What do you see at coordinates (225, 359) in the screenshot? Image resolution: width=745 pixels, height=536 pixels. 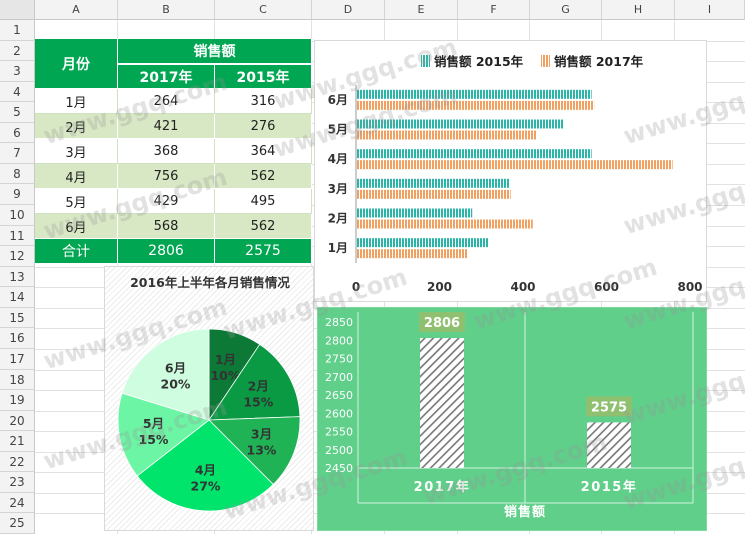 I see `pie-slice-label: 1月` at bounding box center [225, 359].